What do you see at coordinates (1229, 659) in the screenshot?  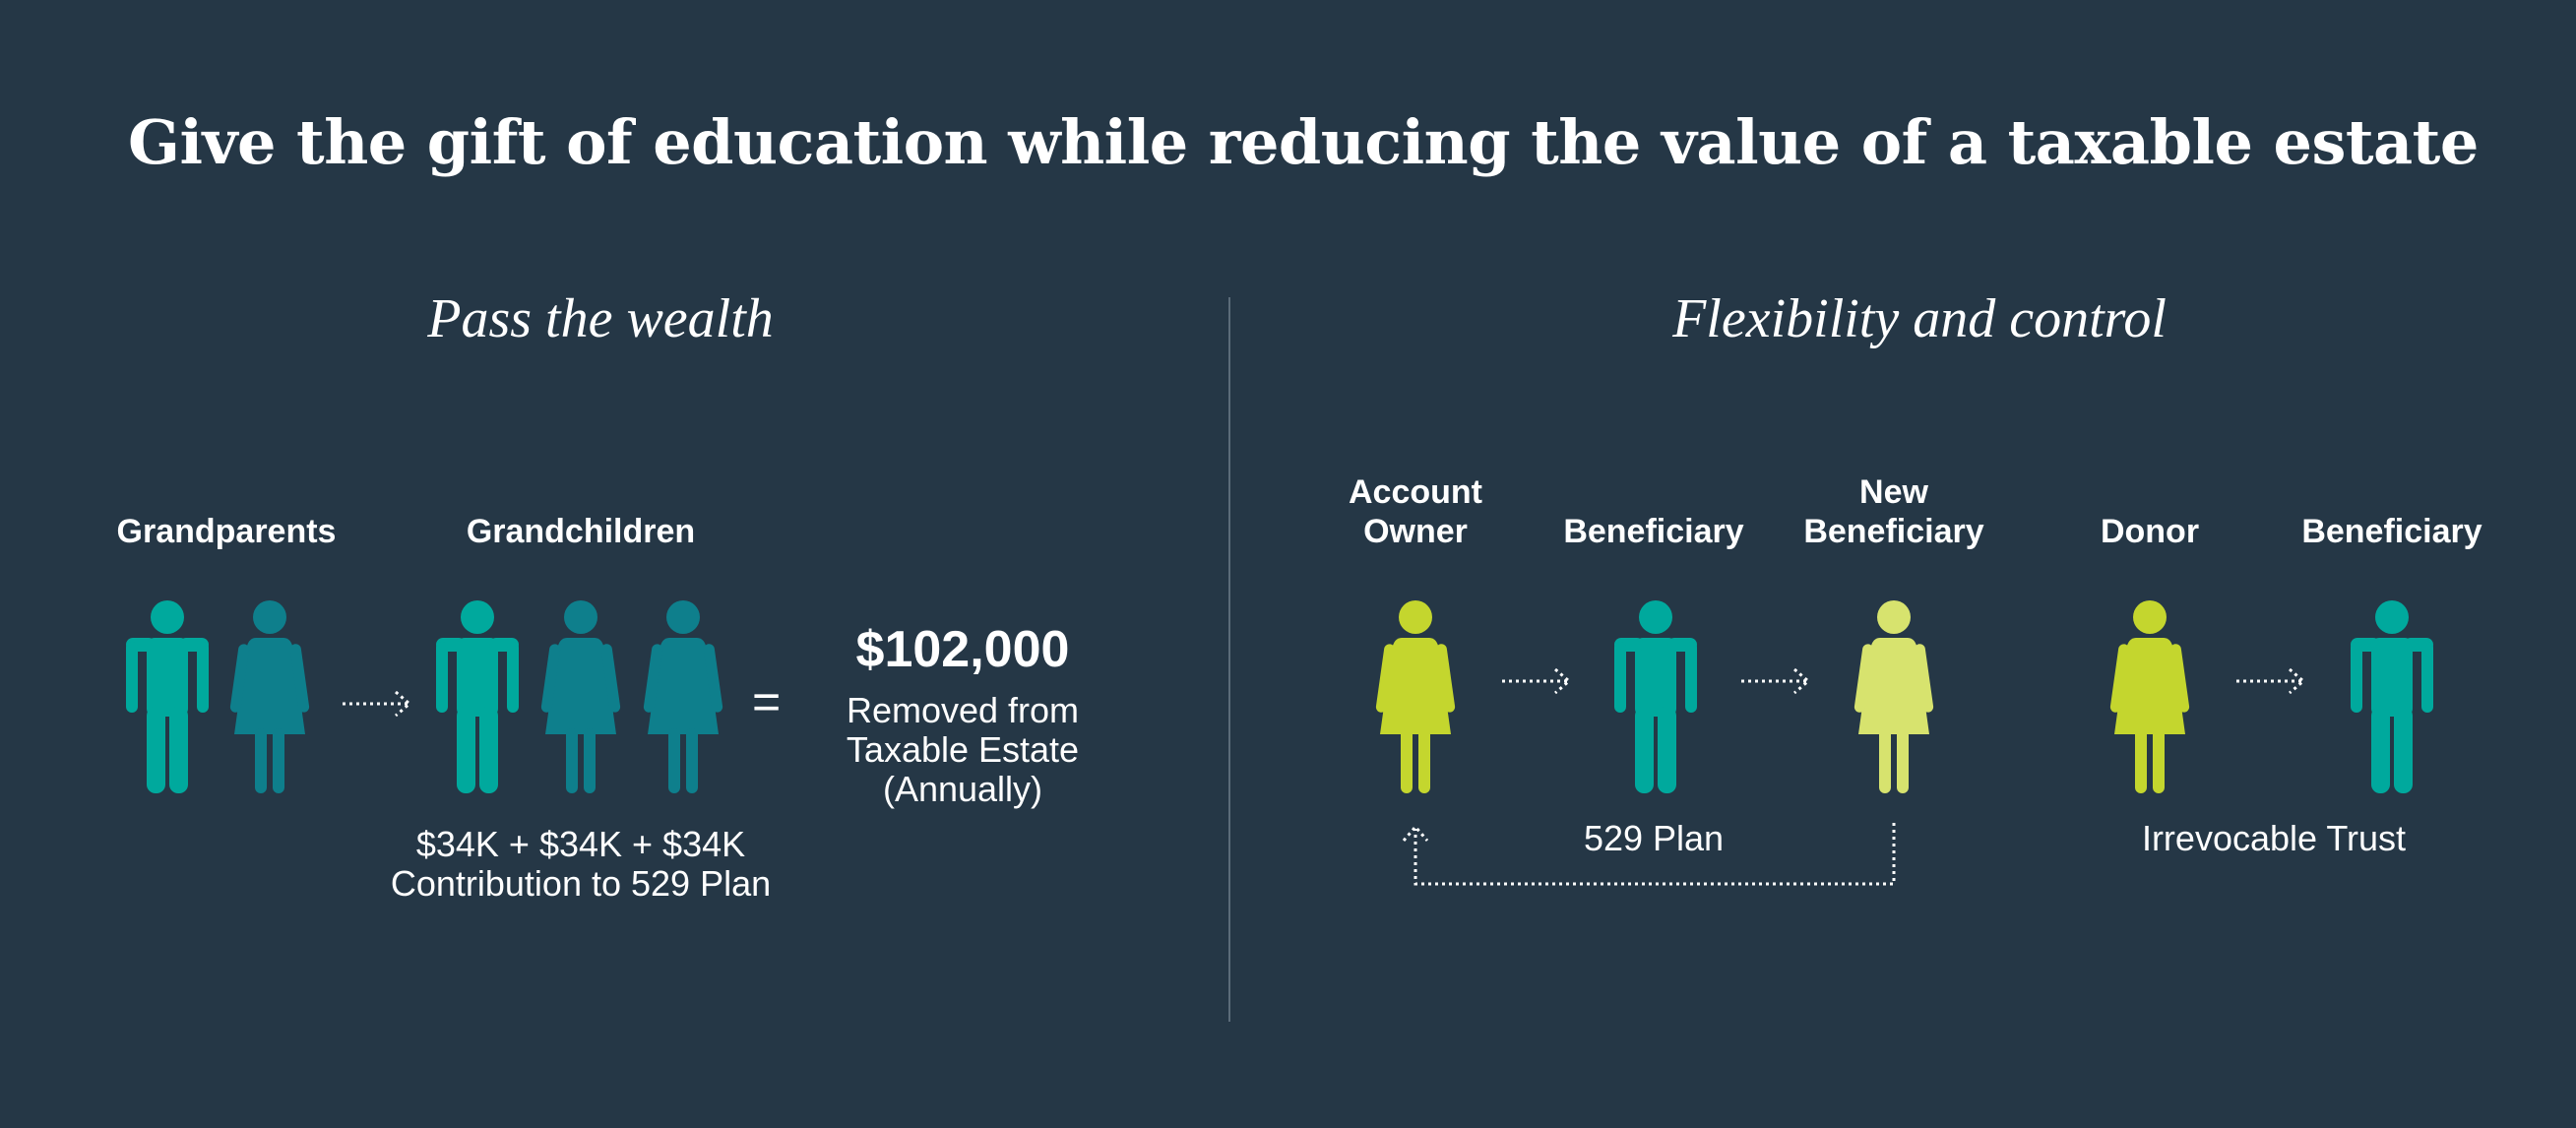 I see `section-divider` at bounding box center [1229, 659].